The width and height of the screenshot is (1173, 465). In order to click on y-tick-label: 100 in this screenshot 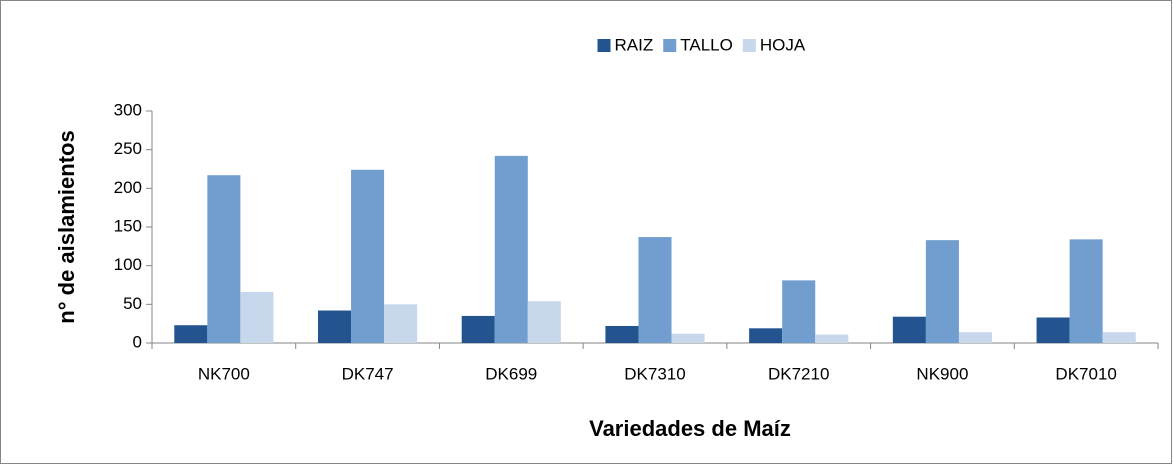, I will do `click(128, 264)`.